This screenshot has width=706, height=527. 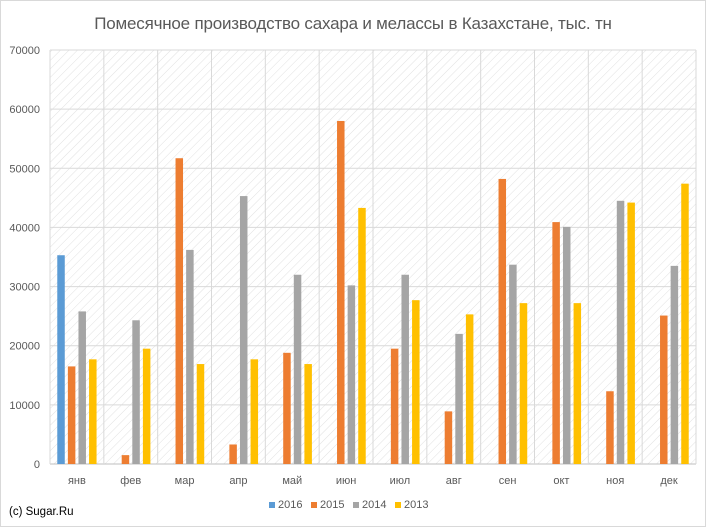 I want to click on credit-text: (c) Sugar.Ru, so click(x=41, y=512).